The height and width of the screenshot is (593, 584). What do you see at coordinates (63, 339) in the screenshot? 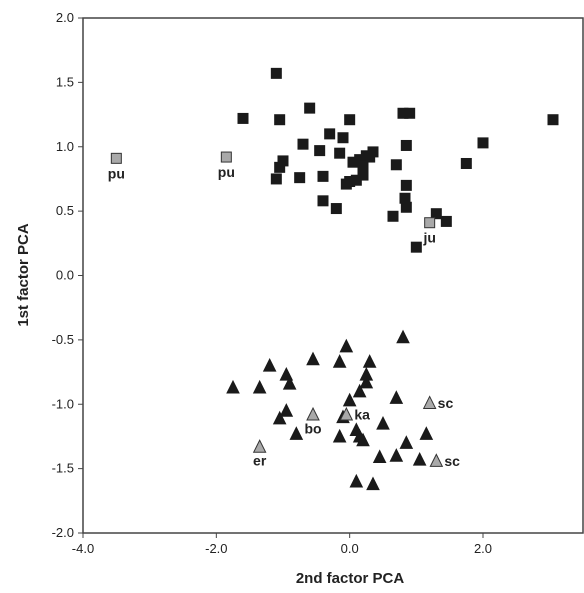
I see `y-tick-label: -0.5` at bounding box center [63, 339].